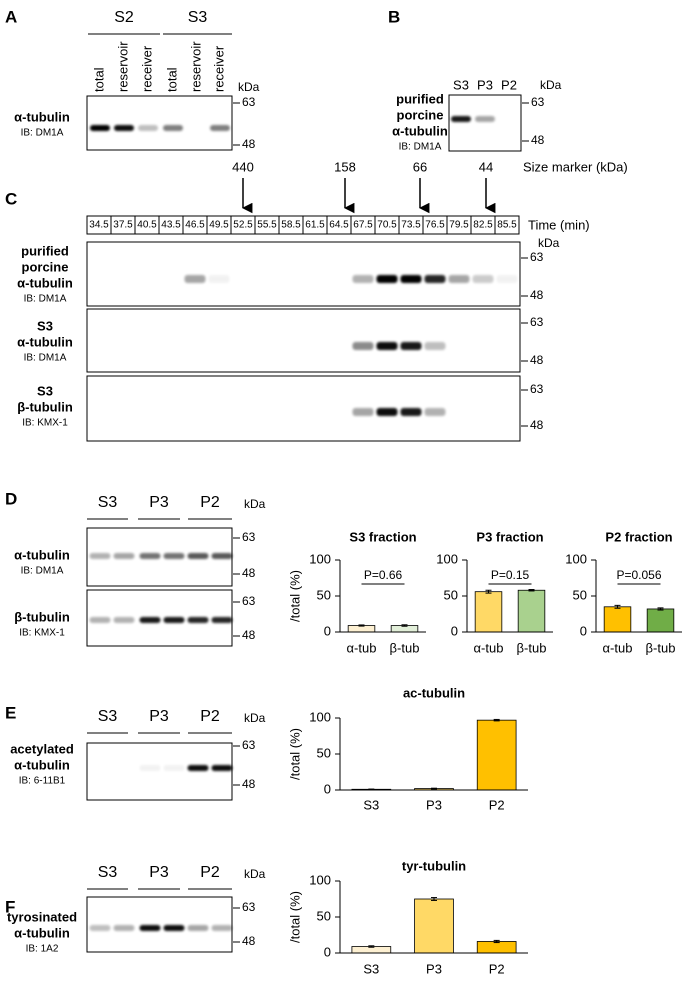  What do you see at coordinates (171, 225) in the screenshot?
I see `time-label: 43.5` at bounding box center [171, 225].